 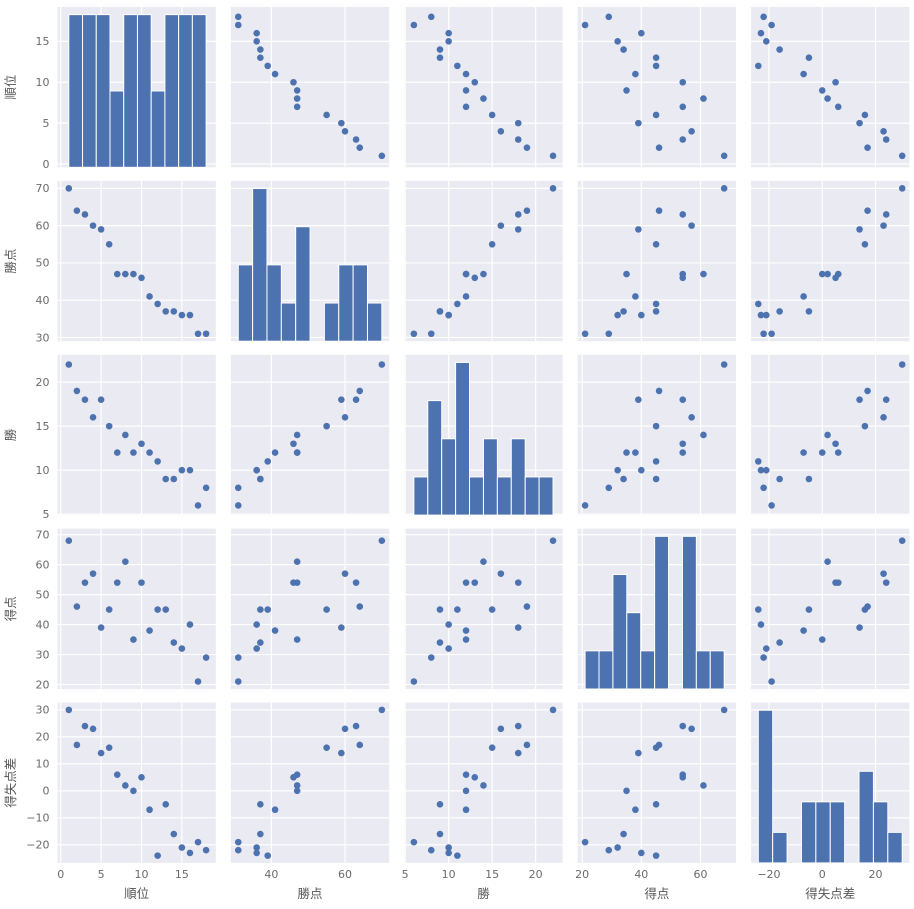 What do you see at coordinates (43, 263) in the screenshot?
I see `y-tick-label: 50` at bounding box center [43, 263].